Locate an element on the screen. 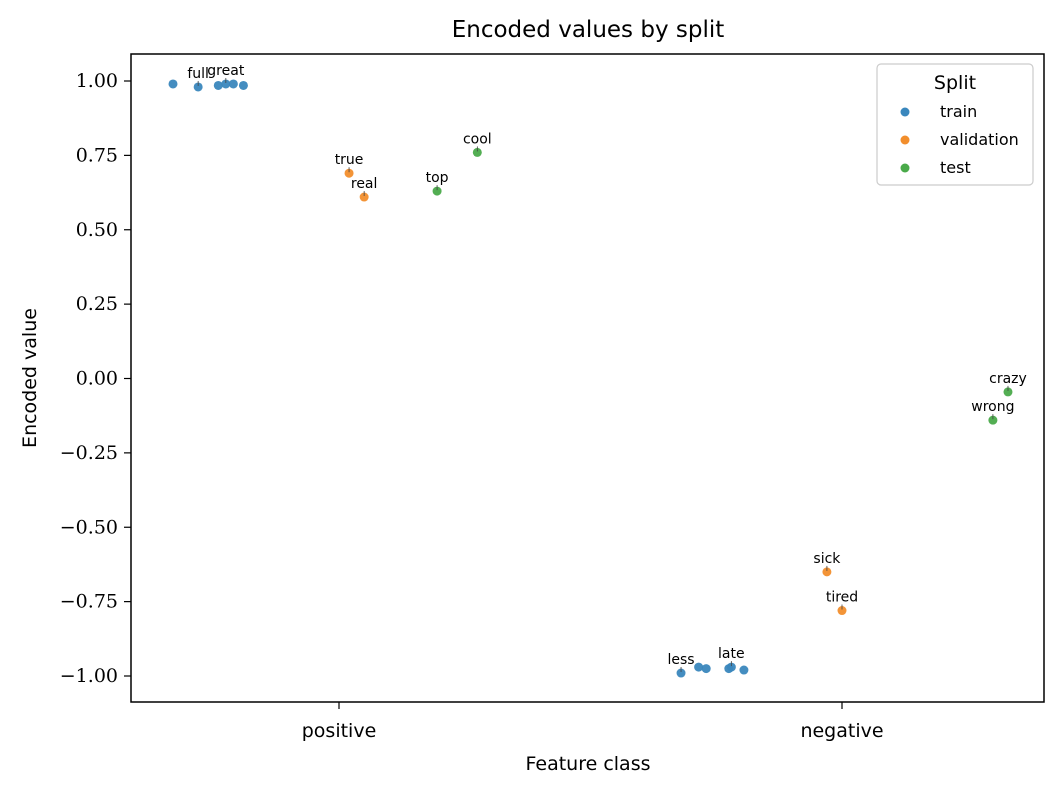  legend-box is located at coordinates (955, 124).